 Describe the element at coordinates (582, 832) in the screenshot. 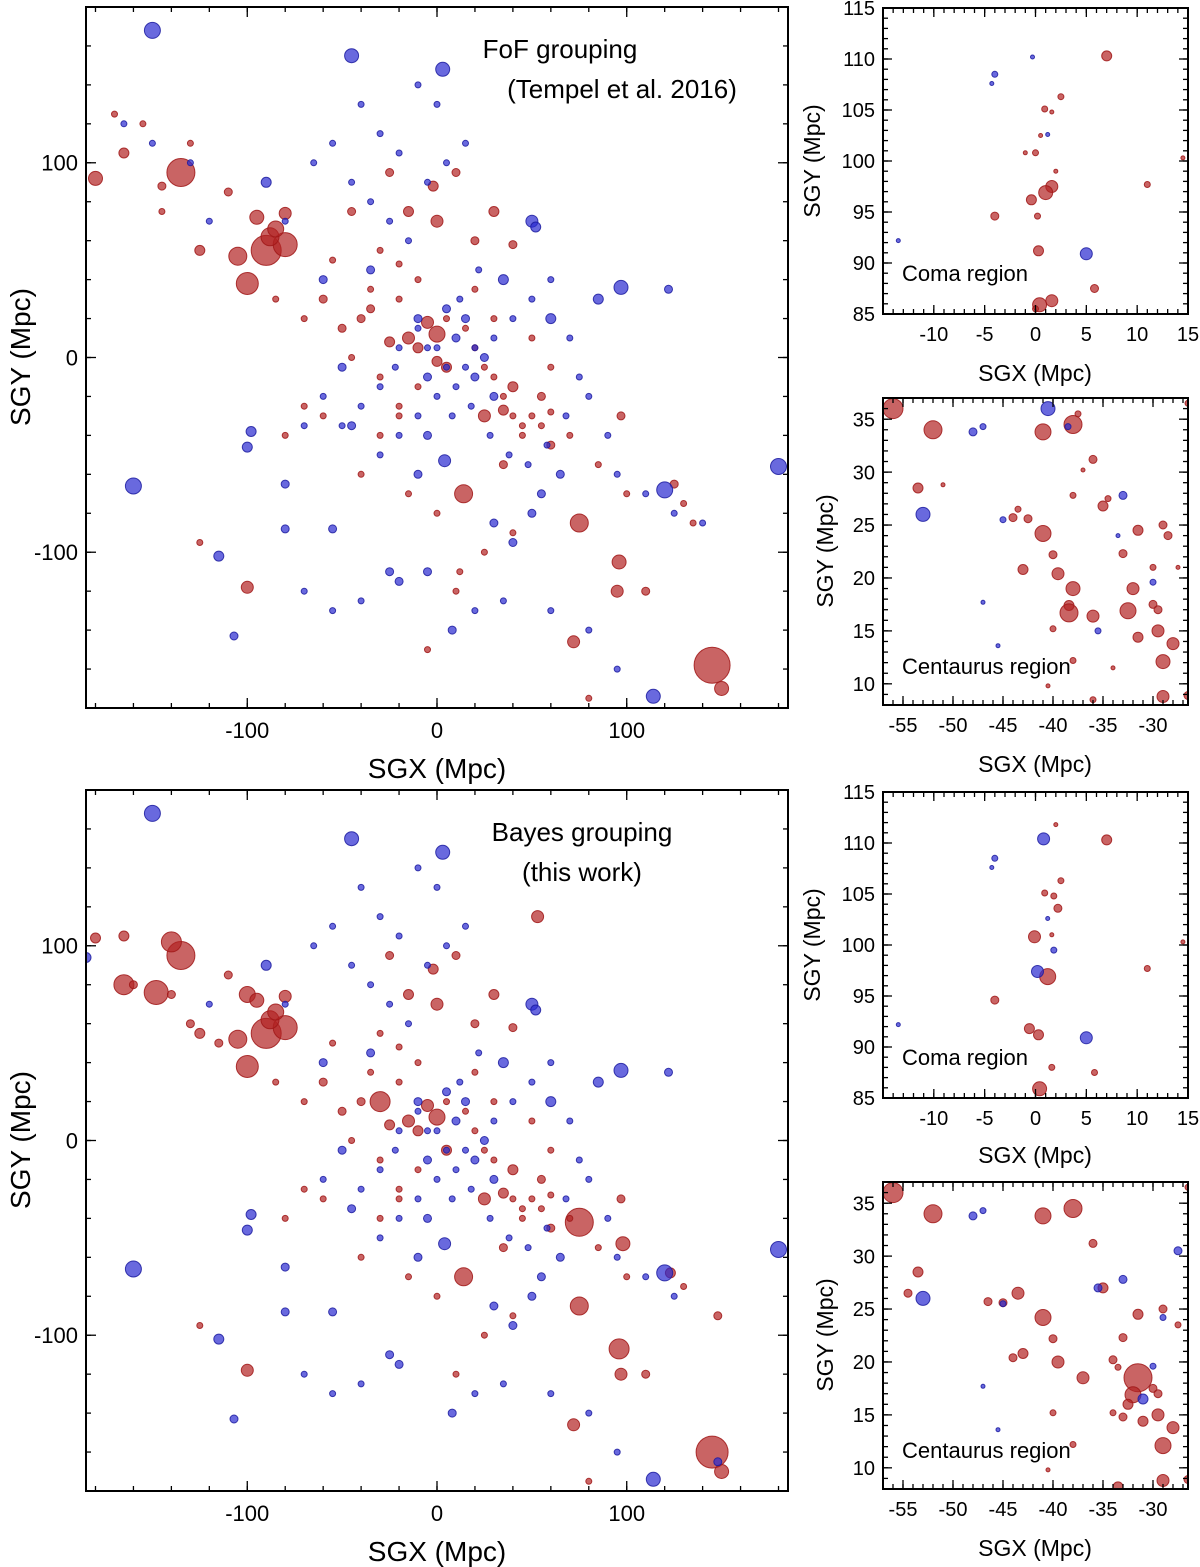

I see `annotation-line-1: Bayes grouping` at that location.